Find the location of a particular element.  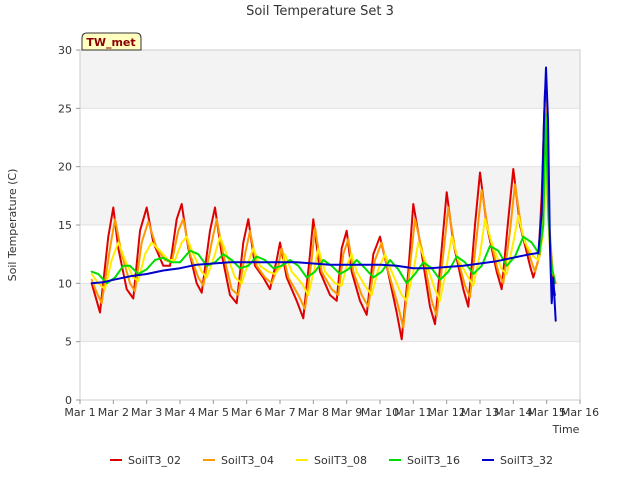

legend-label: SoilT3_02 is located at coordinates (154, 460).